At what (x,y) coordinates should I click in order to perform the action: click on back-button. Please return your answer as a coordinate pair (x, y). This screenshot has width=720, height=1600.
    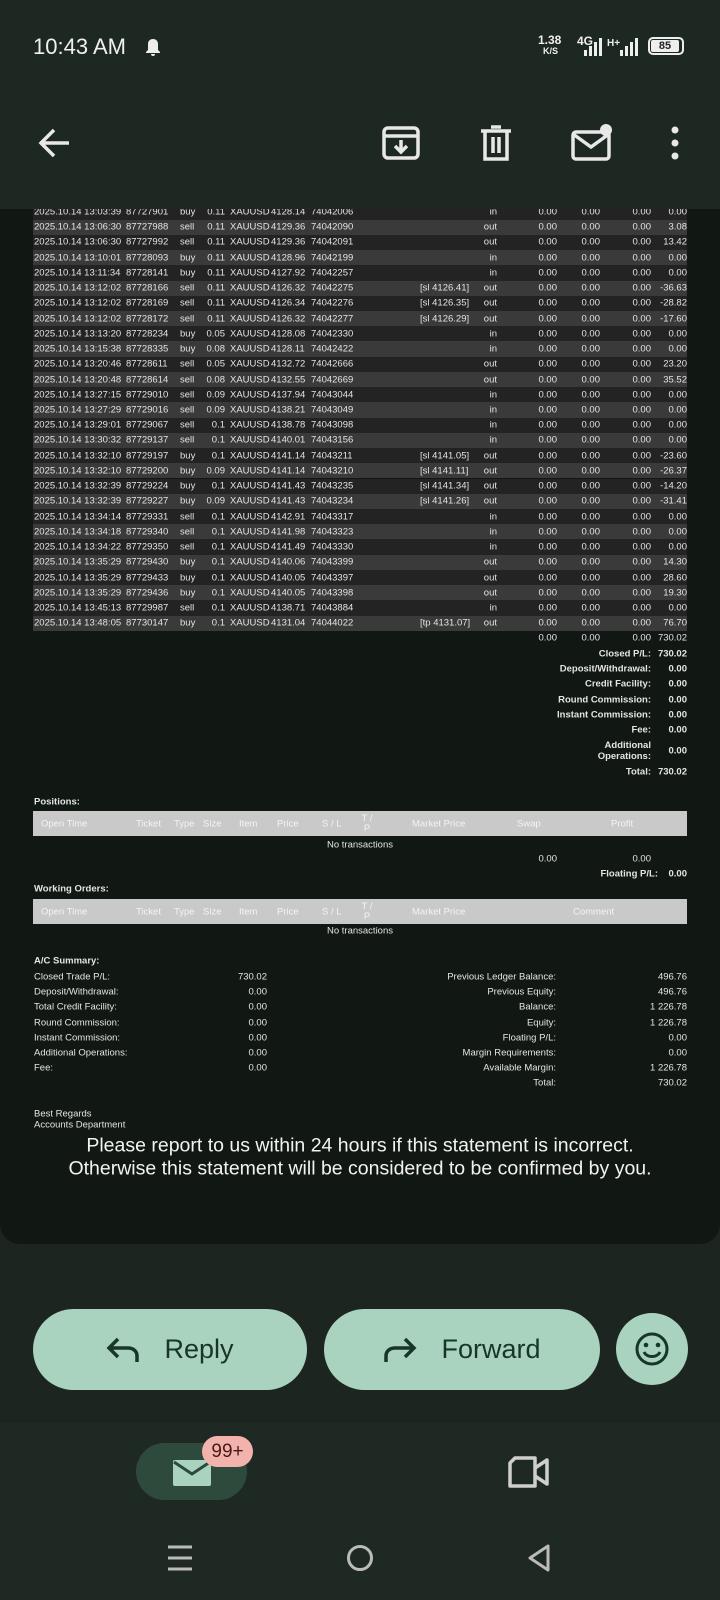
    Looking at the image, I should click on (54, 143).